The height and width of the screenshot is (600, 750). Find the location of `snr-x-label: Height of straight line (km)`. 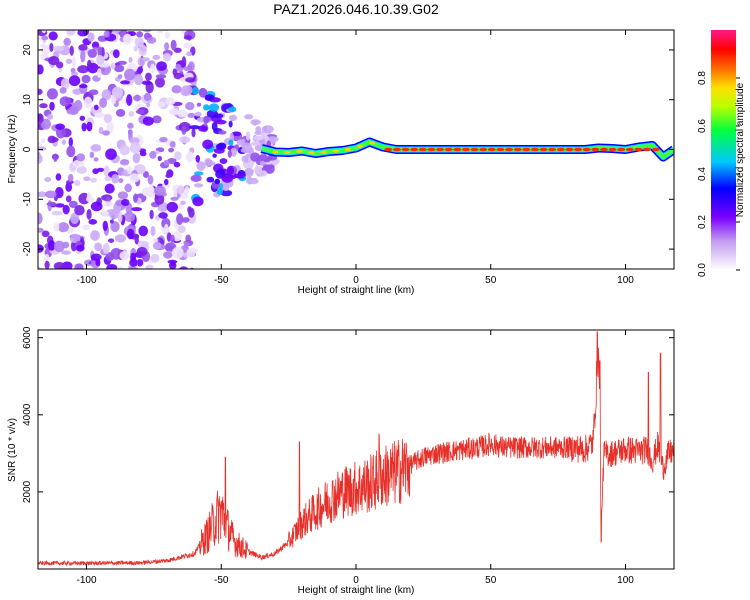

snr-x-label: Height of straight line (km) is located at coordinates (356, 590).